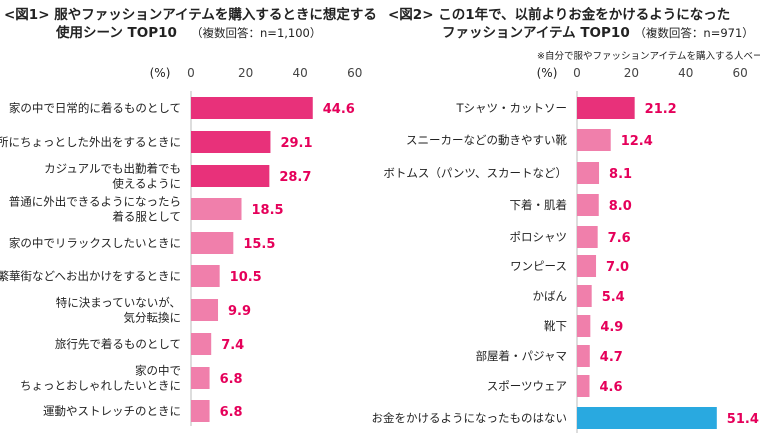 The width and height of the screenshot is (760, 442). Describe the element at coordinates (619, 238) in the screenshot. I see `chart2-value-label: 7.6` at that location.